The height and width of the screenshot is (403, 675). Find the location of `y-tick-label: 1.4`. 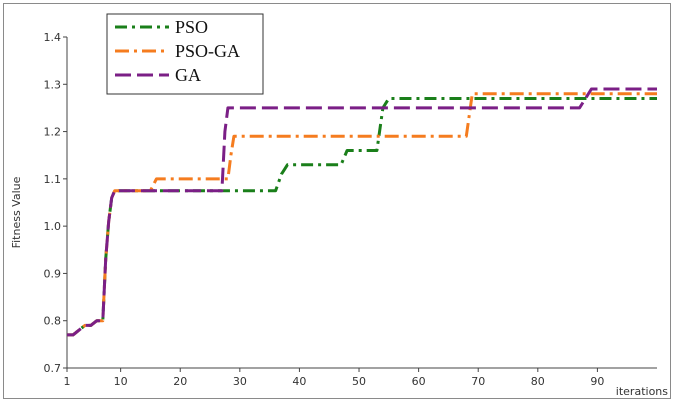

y-tick-label: 1.4 is located at coordinates (53, 37).